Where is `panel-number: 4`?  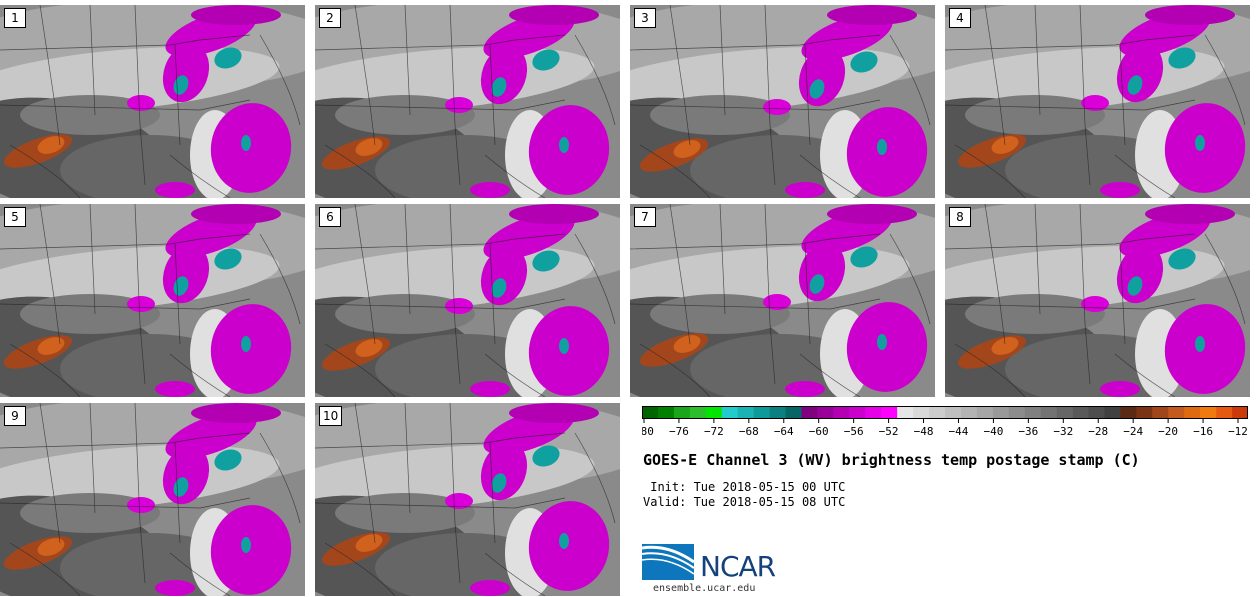
panel-number: 4 is located at coordinates (960, 18).